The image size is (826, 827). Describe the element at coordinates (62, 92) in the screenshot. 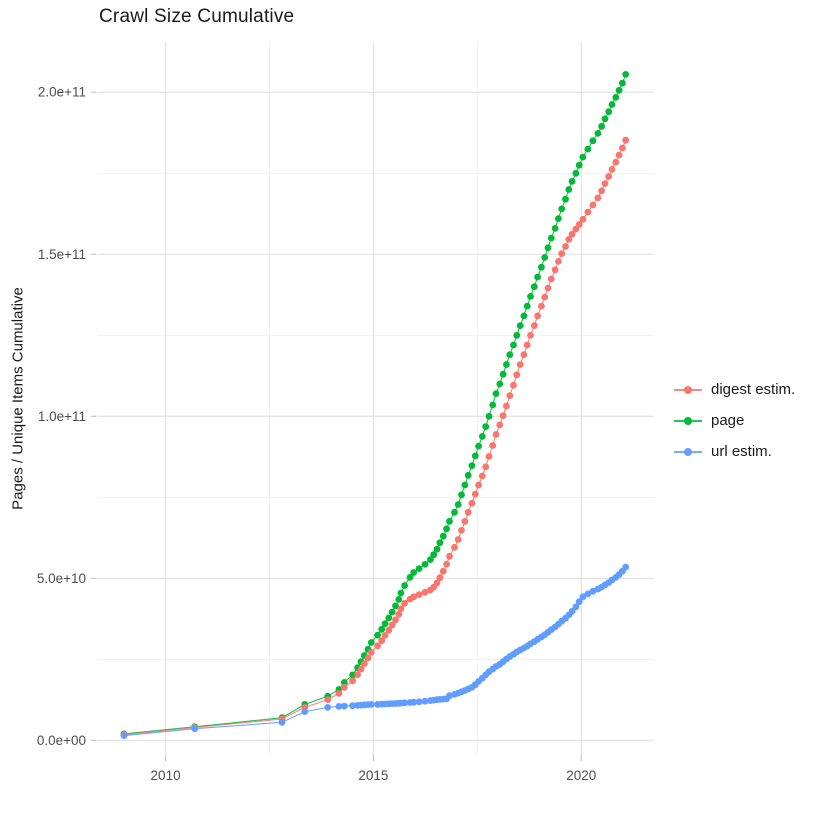

I see `y-tick-label: 2.0e+11` at that location.